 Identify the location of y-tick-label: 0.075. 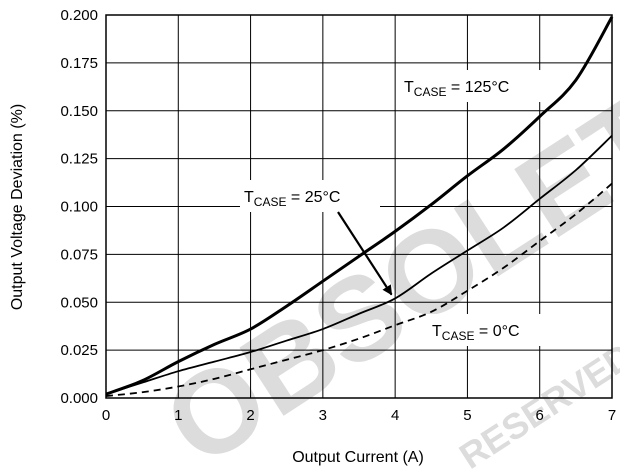
(79, 254).